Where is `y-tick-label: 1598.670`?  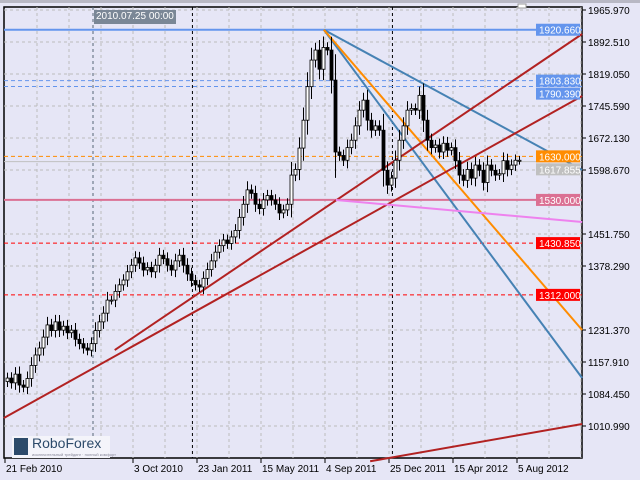
y-tick-label: 1598.670 is located at coordinates (609, 171).